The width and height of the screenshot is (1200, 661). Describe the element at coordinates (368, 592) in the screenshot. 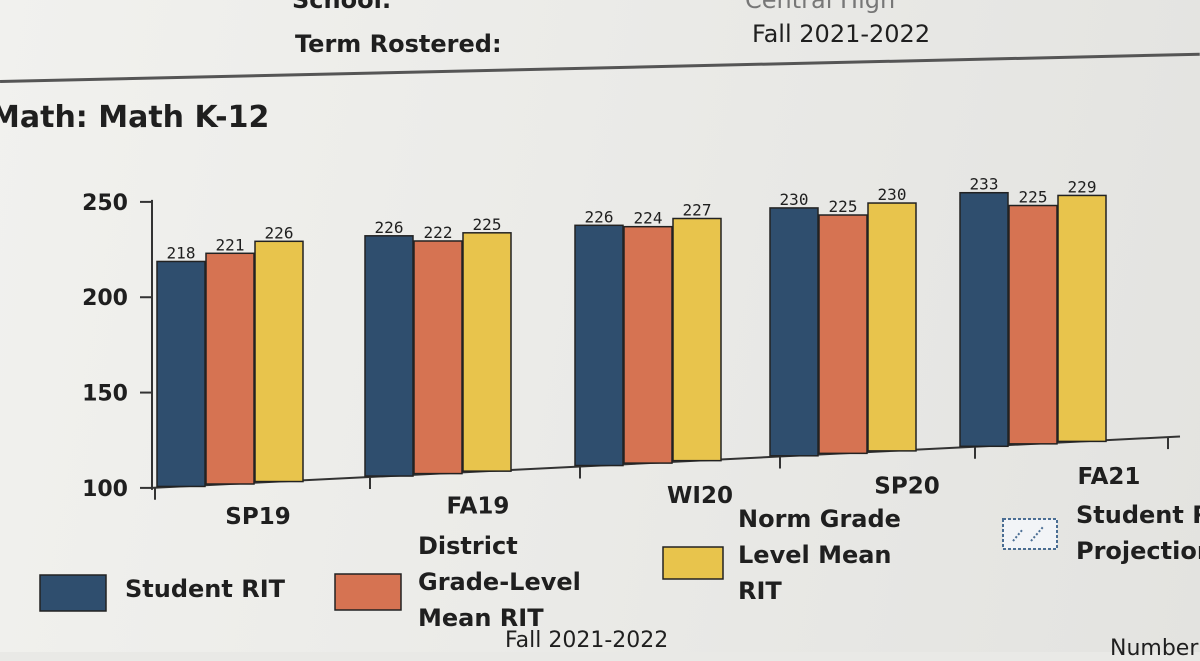

I see `legend-swatch-district-mean` at that location.